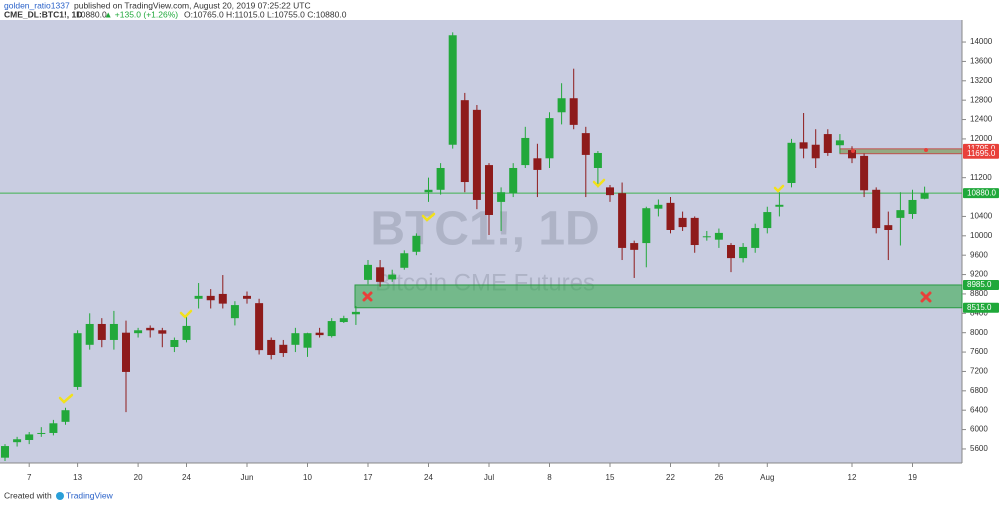  I want to click on price-label: 8515.0, so click(979, 307).